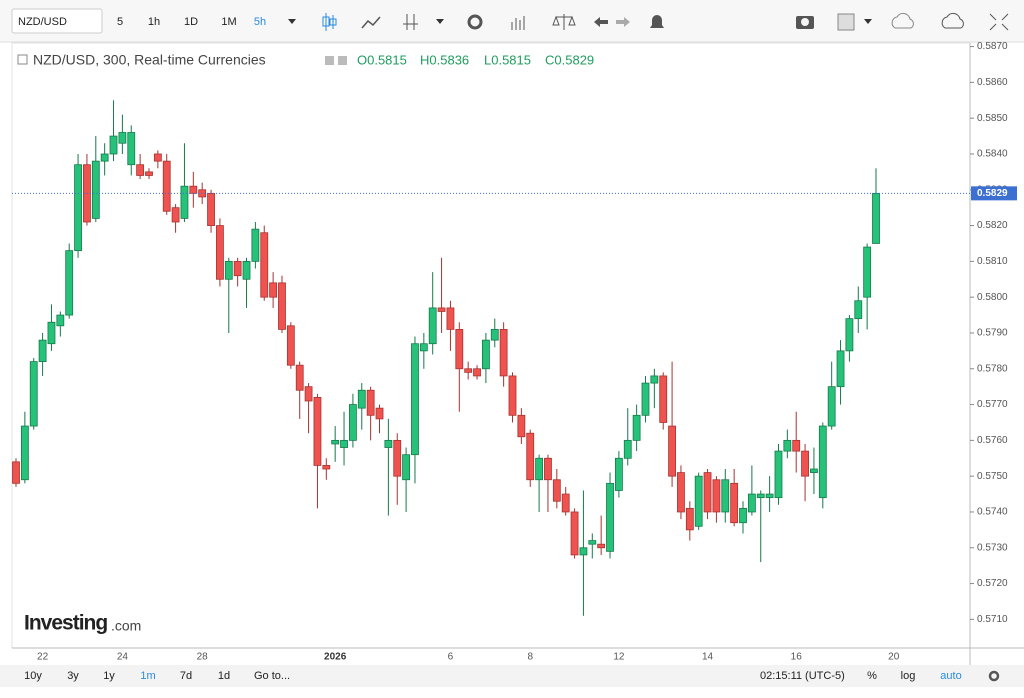 The image size is (1024, 698). Describe the element at coordinates (902, 20) in the screenshot. I see `cloud-load-icon` at that location.